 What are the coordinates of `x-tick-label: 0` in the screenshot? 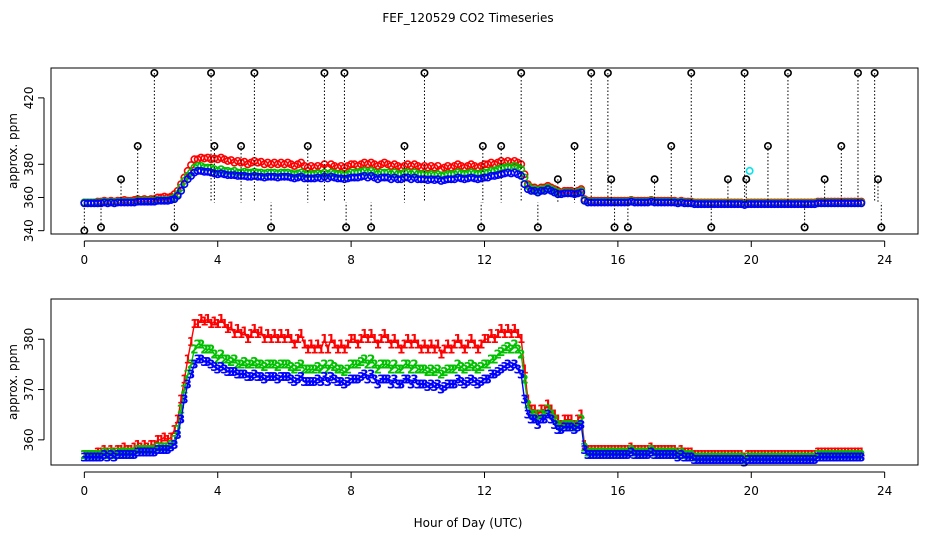 It's located at (85, 260).